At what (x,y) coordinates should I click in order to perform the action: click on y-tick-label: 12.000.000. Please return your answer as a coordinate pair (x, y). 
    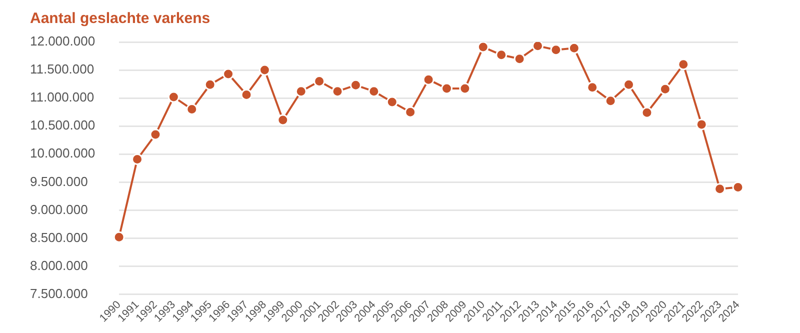
    Looking at the image, I should click on (63, 41).